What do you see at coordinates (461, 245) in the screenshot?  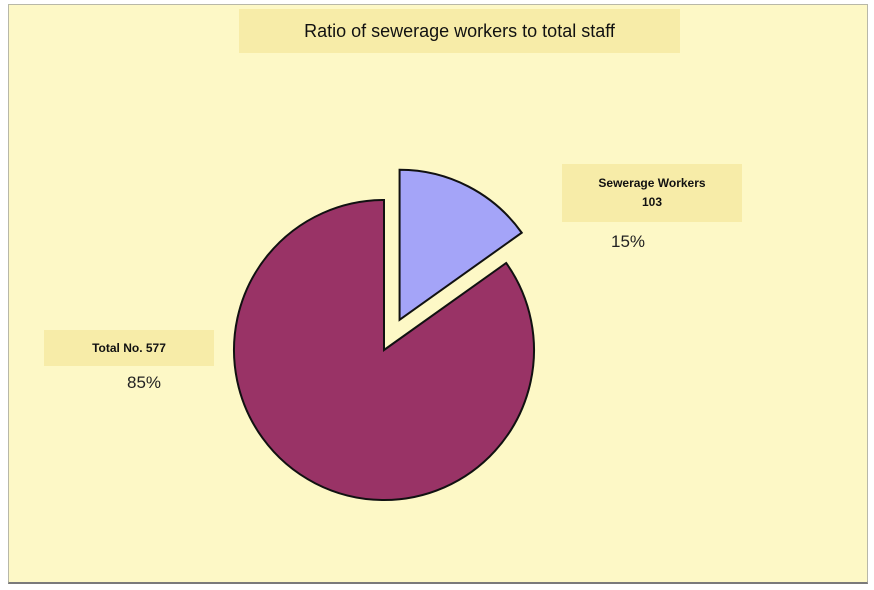 I see `pie-slice-sewerage-workers` at bounding box center [461, 245].